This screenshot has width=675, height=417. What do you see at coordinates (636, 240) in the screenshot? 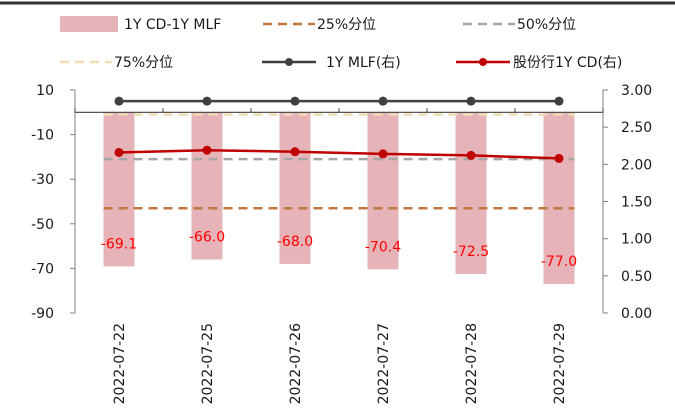
I see `right-tick-label: 1.00` at bounding box center [636, 240].